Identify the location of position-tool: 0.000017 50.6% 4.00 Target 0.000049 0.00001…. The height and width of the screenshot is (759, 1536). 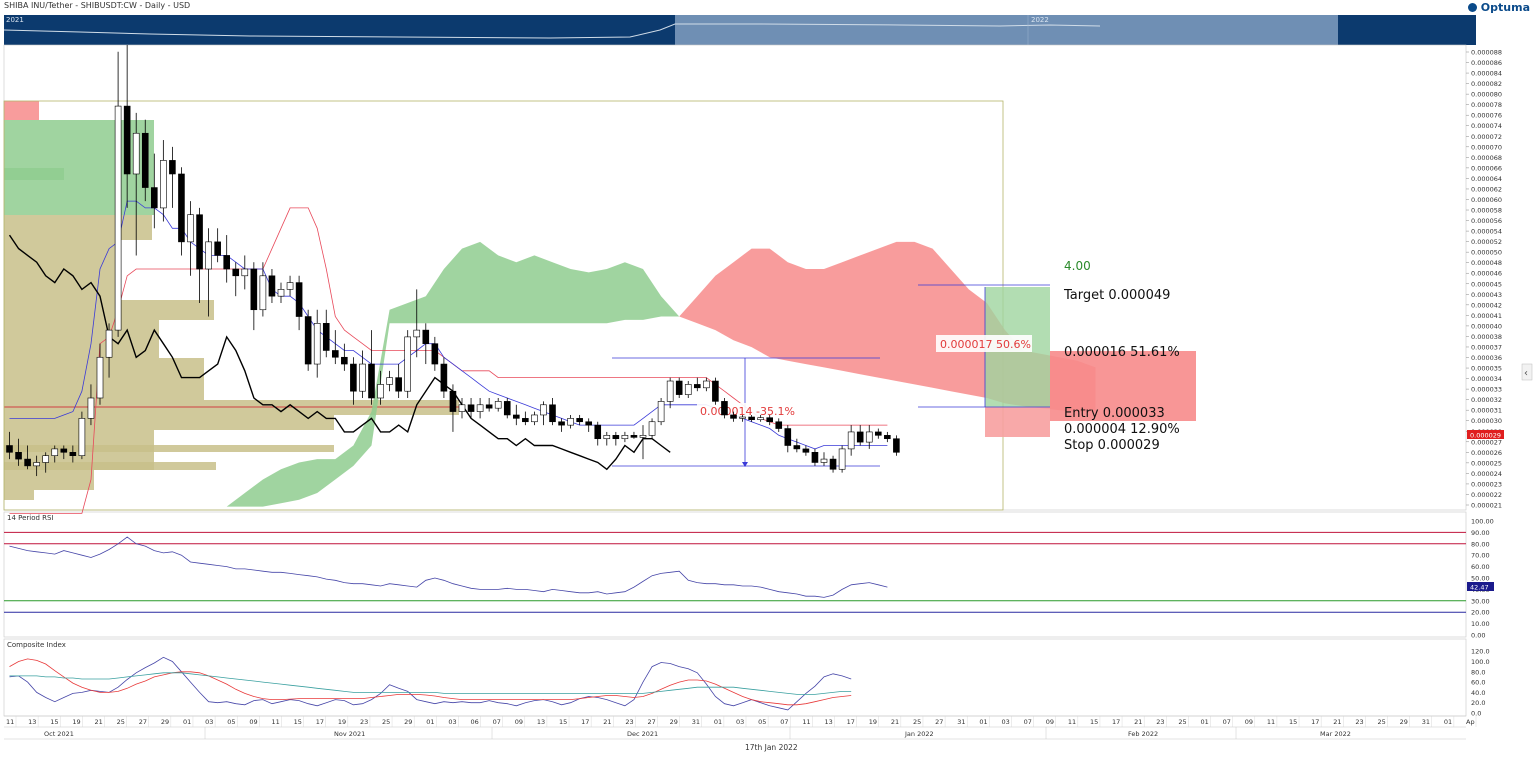
(1057, 356).